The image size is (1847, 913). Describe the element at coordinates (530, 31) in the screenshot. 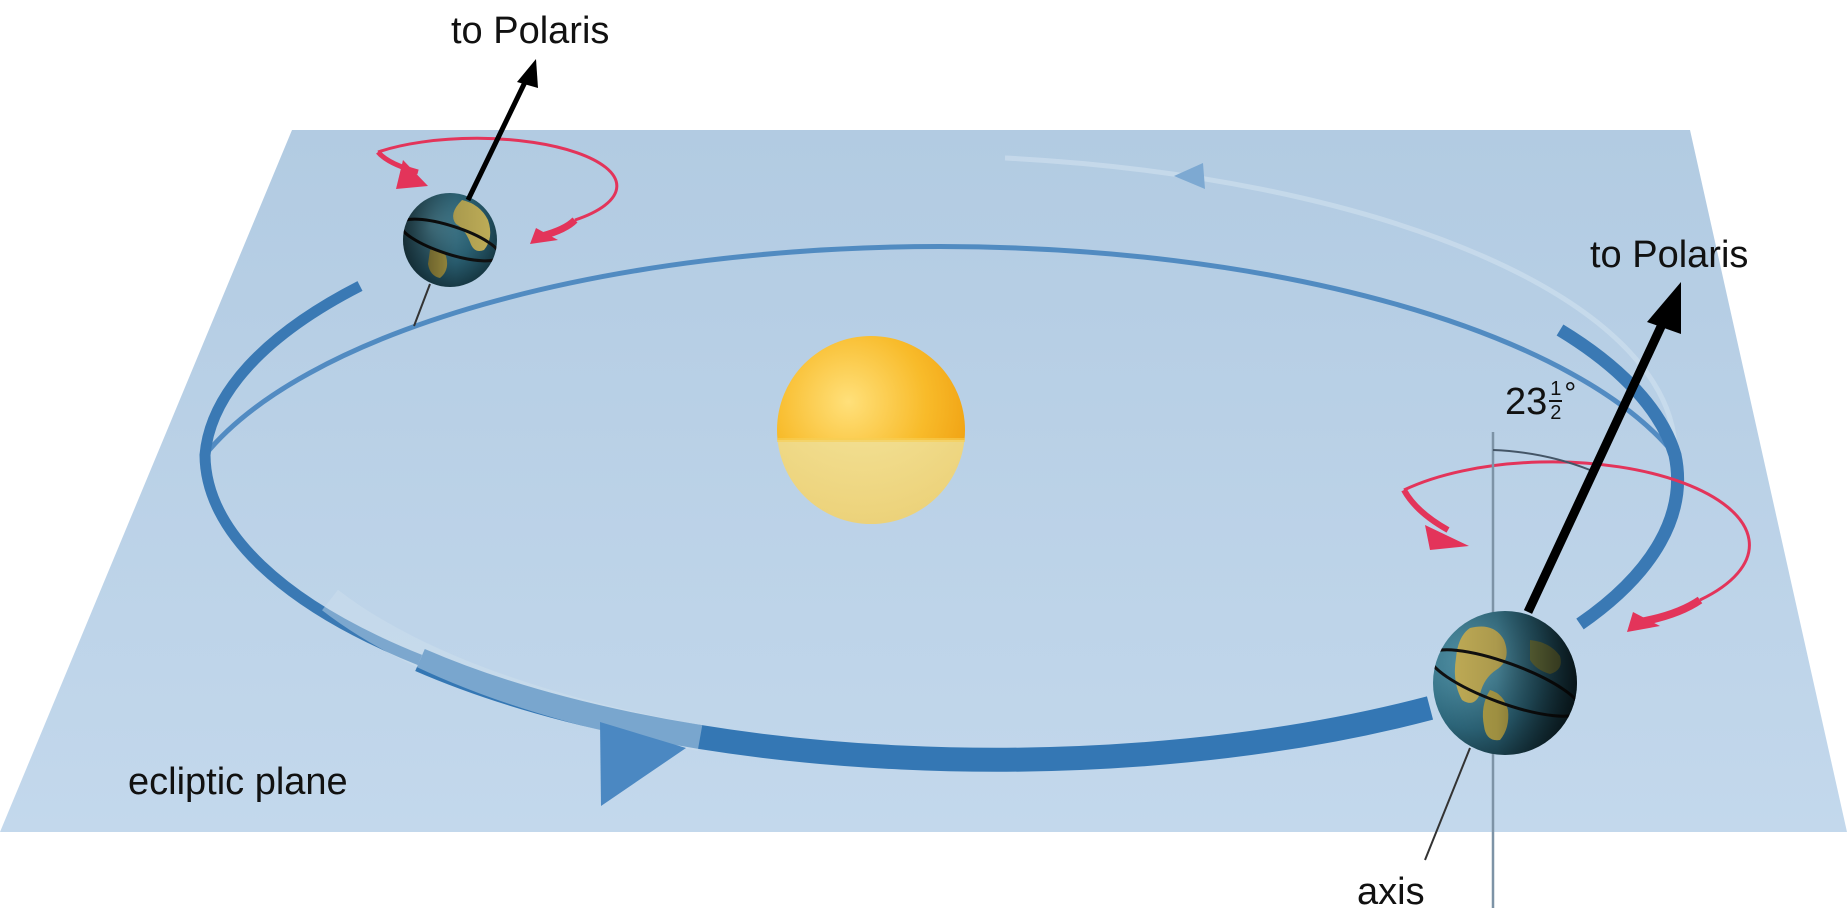

I see `polaris-label-top: to Polaris` at that location.